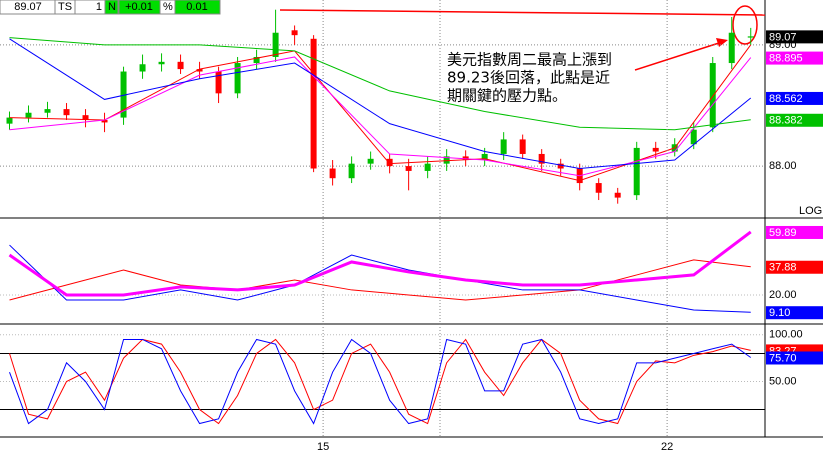 The image size is (823, 459). What do you see at coordinates (786, 99) in the screenshot?
I see `value-label: 88.562` at bounding box center [786, 99].